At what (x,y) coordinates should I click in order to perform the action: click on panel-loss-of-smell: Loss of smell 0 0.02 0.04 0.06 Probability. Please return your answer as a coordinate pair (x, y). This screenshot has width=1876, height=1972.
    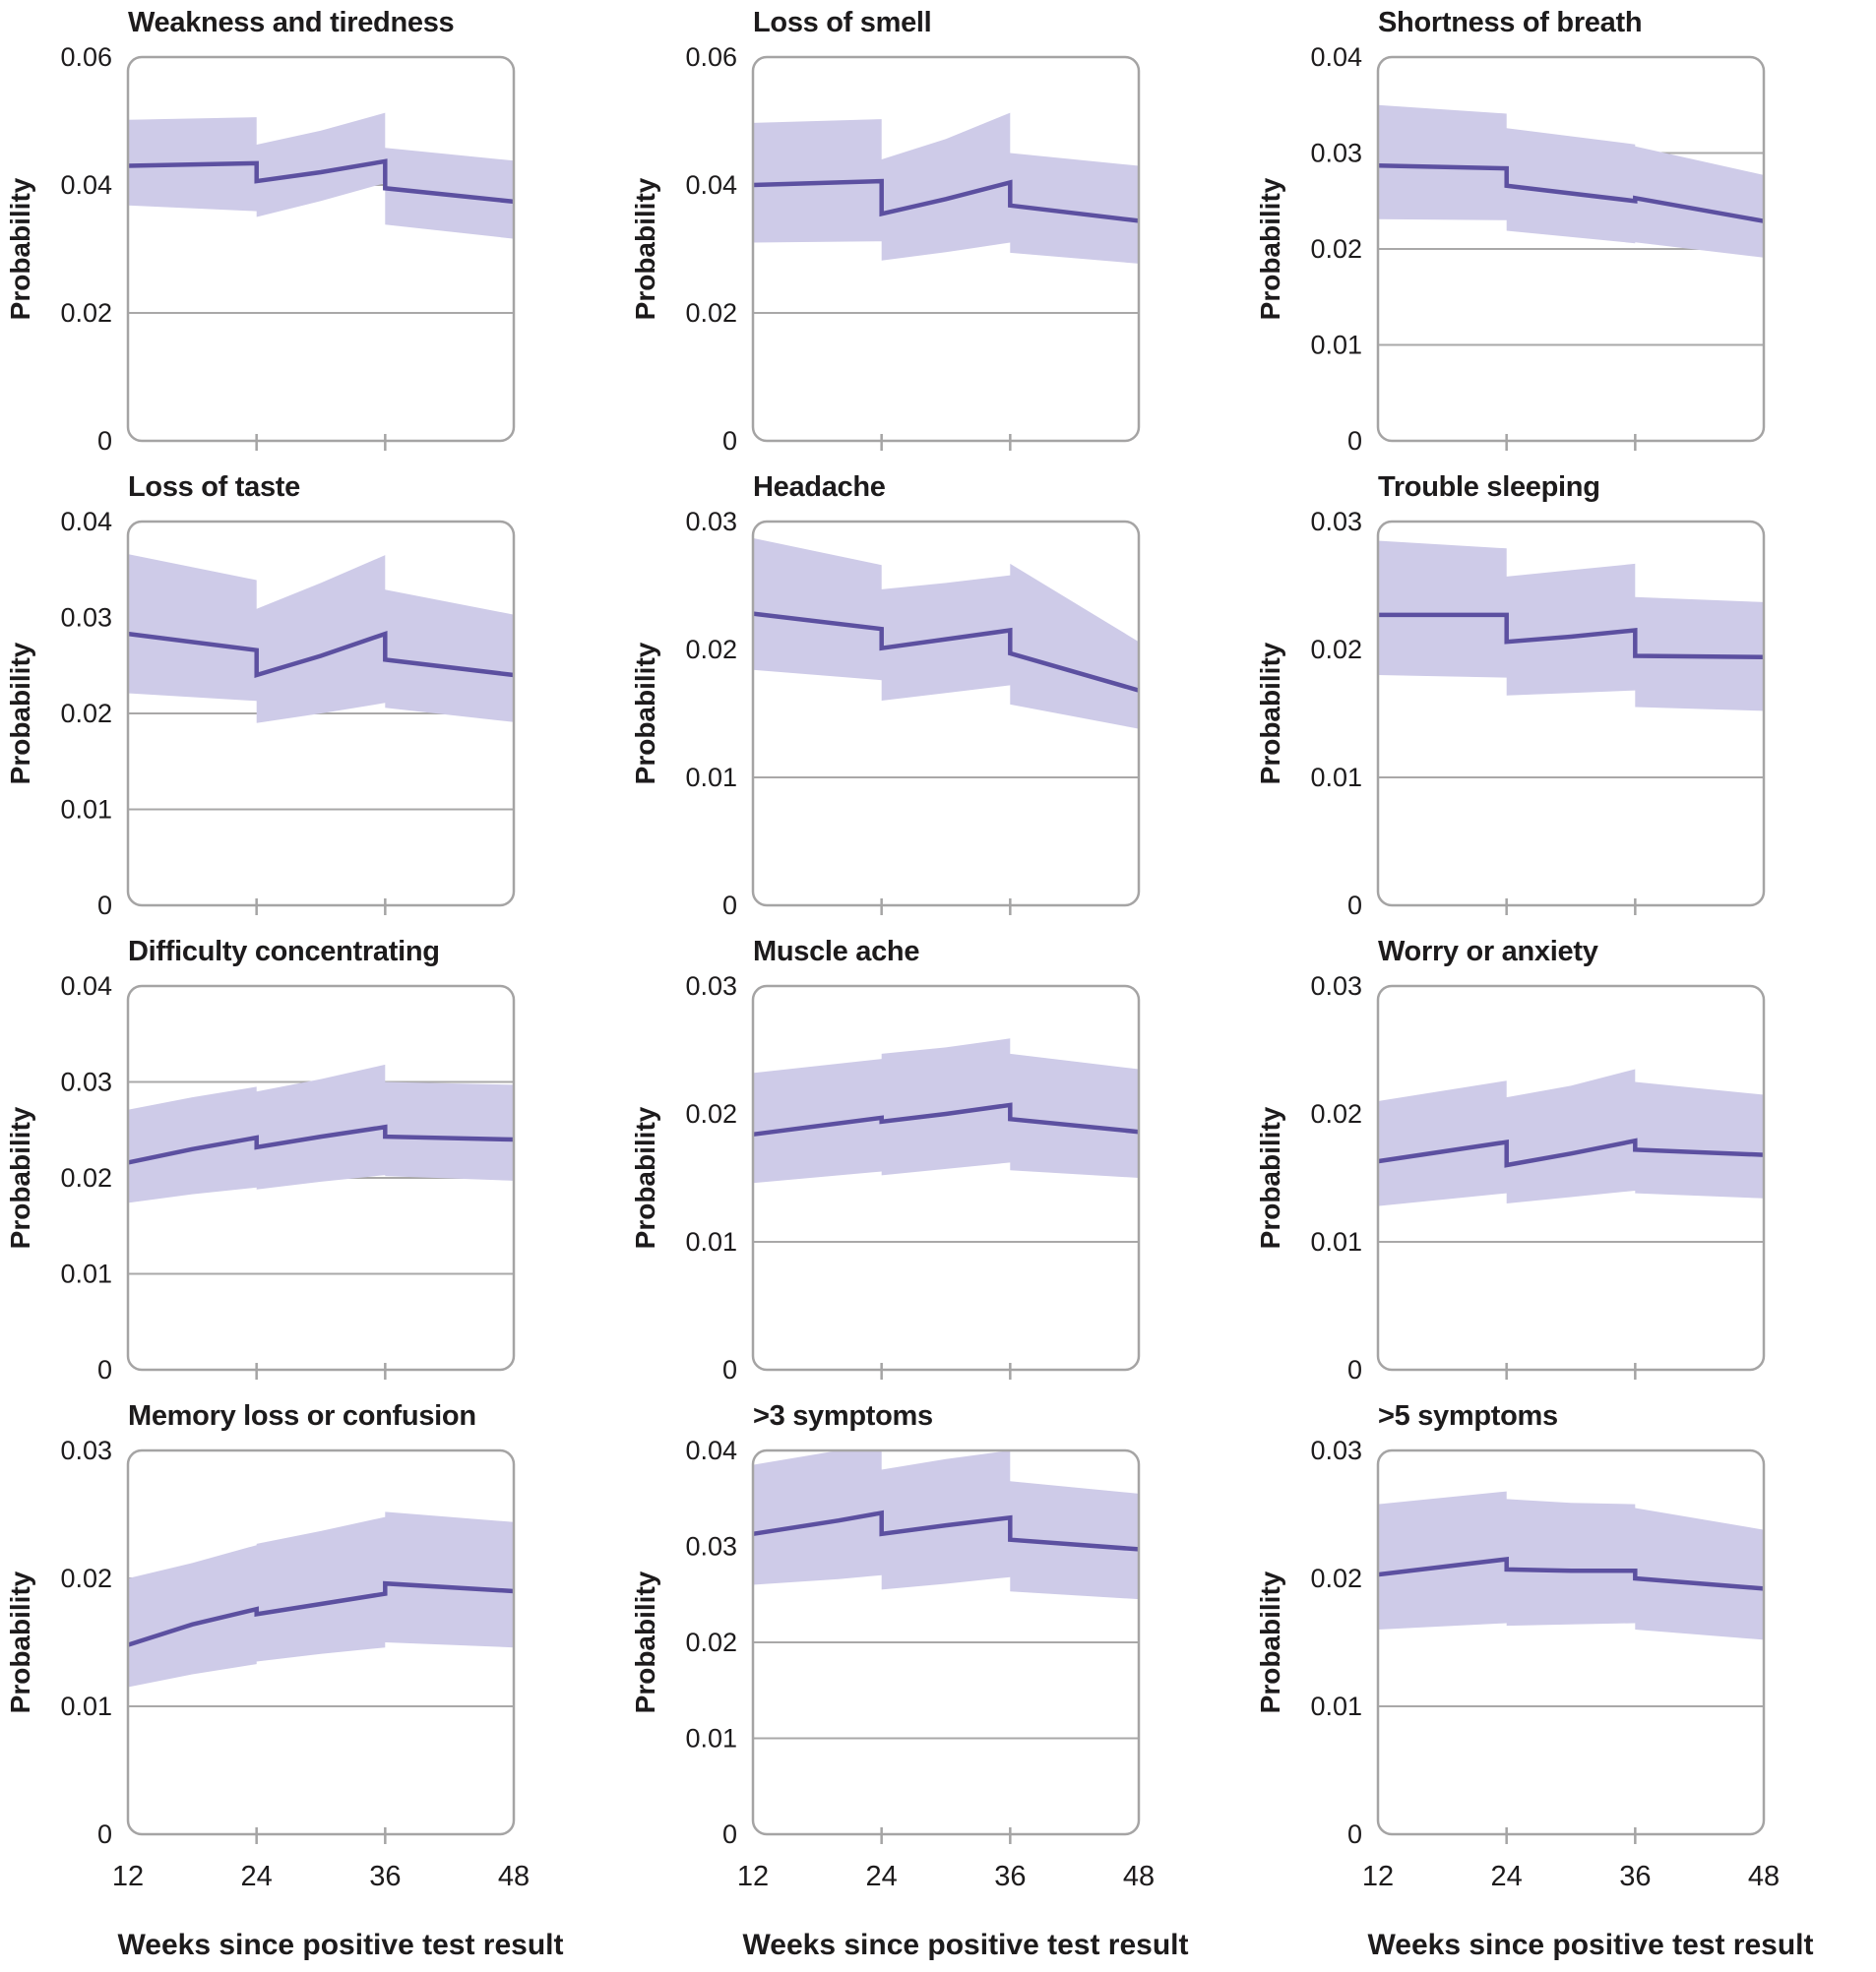
    Looking at the image, I should click on (937, 232).